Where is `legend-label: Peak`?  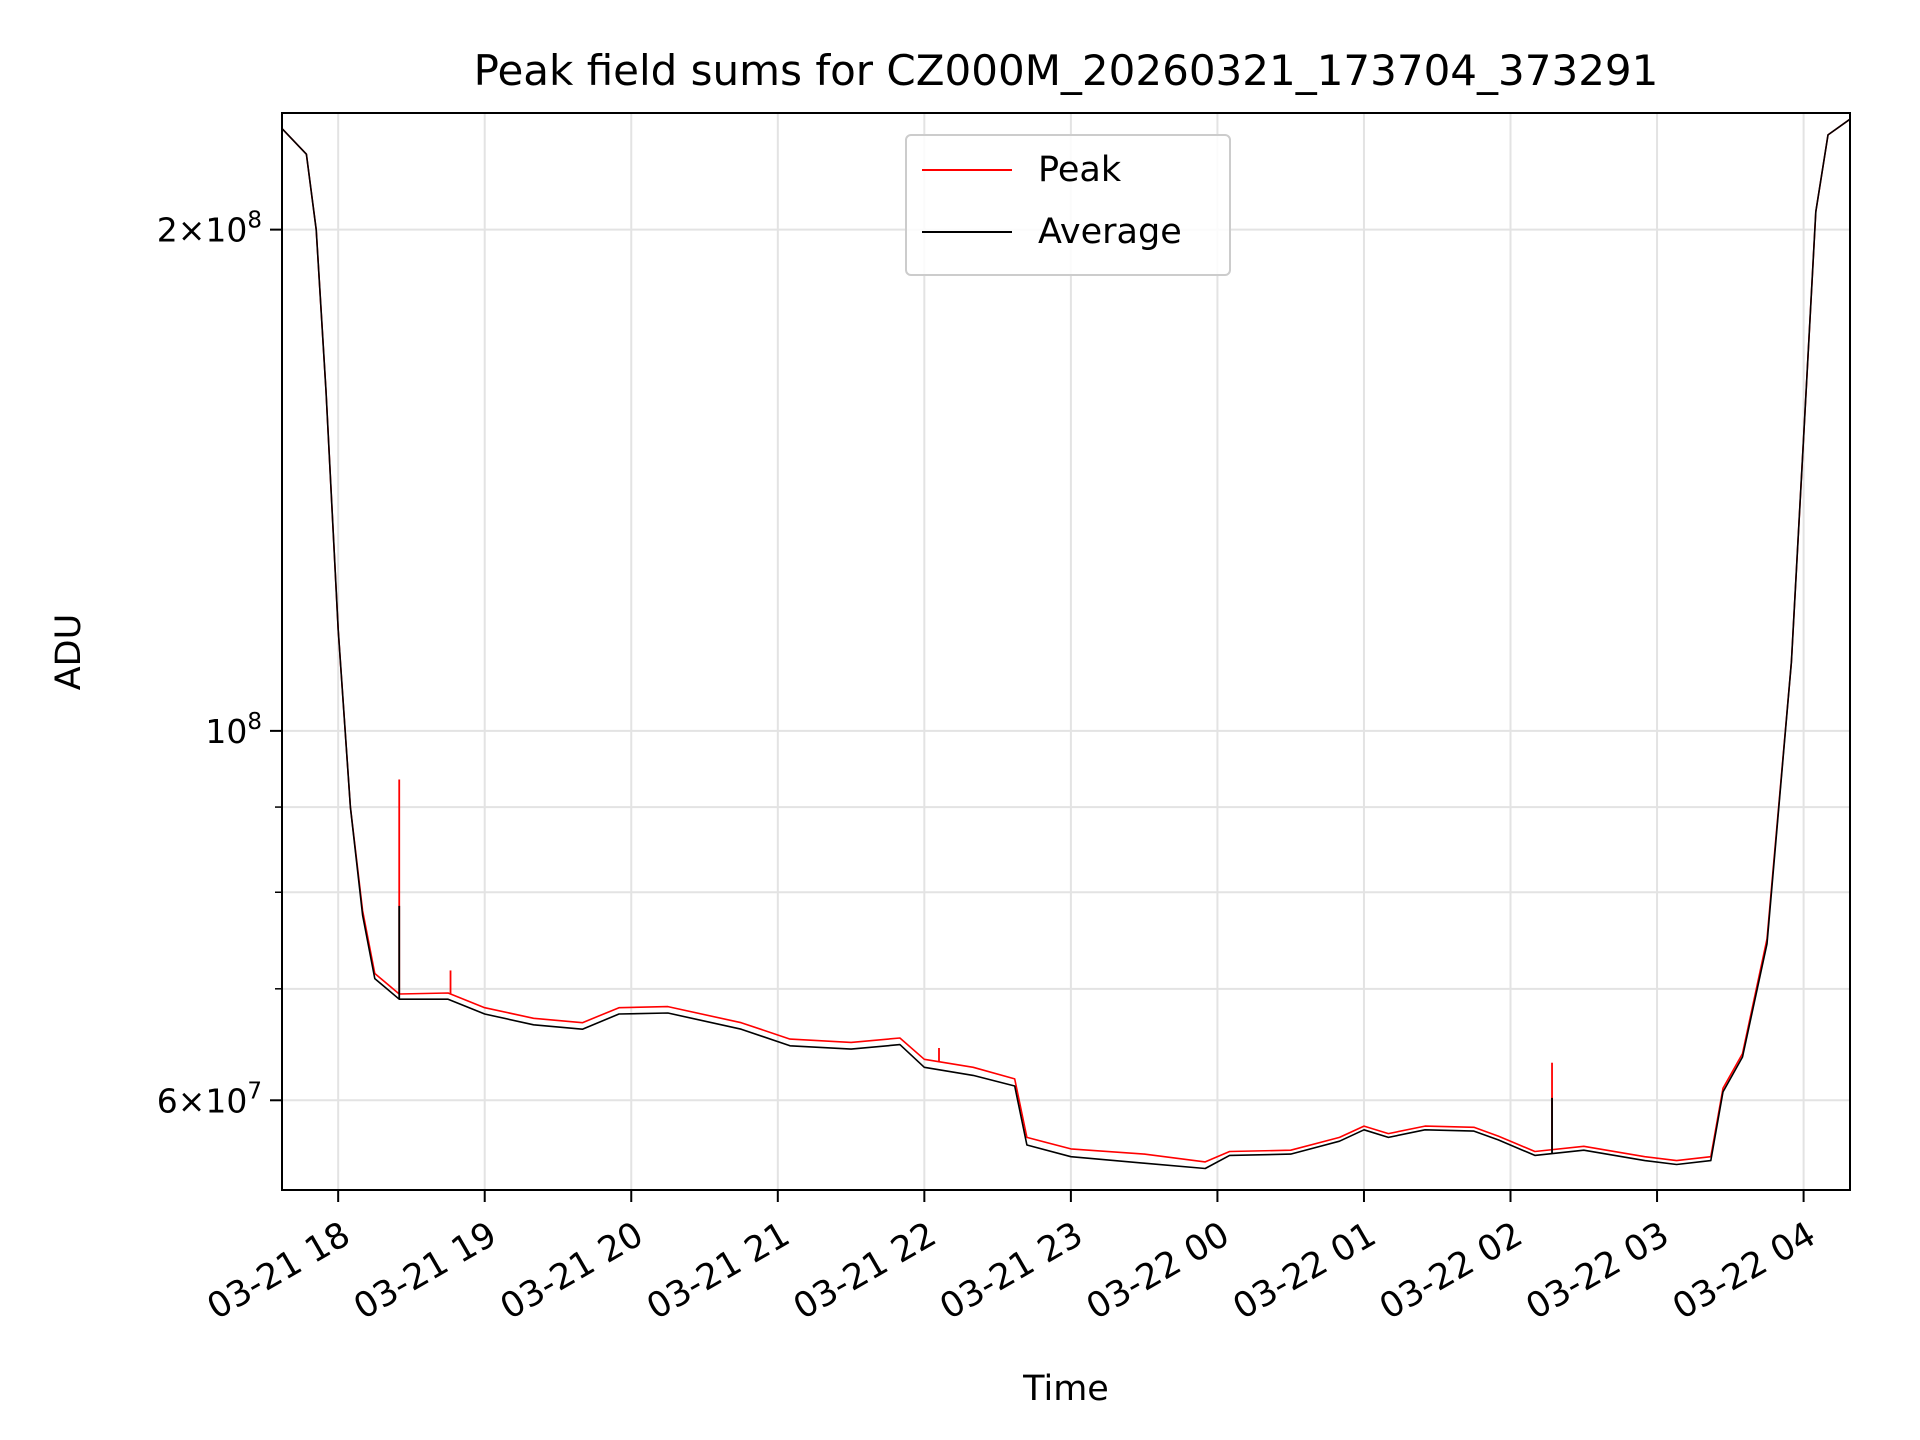
legend-label: Peak is located at coordinates (1080, 170).